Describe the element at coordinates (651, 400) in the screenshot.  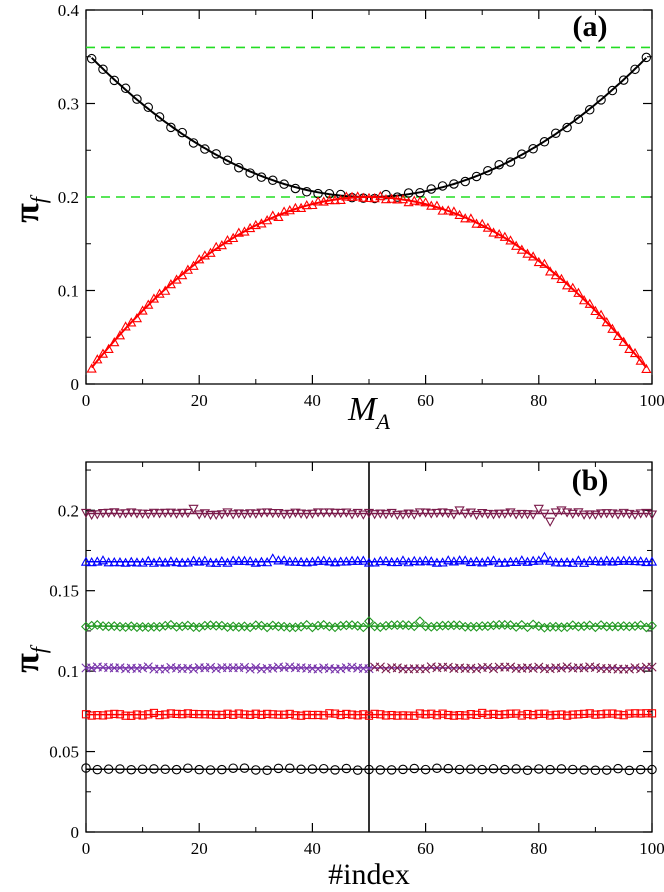
I see `x-tick-label: 100` at that location.